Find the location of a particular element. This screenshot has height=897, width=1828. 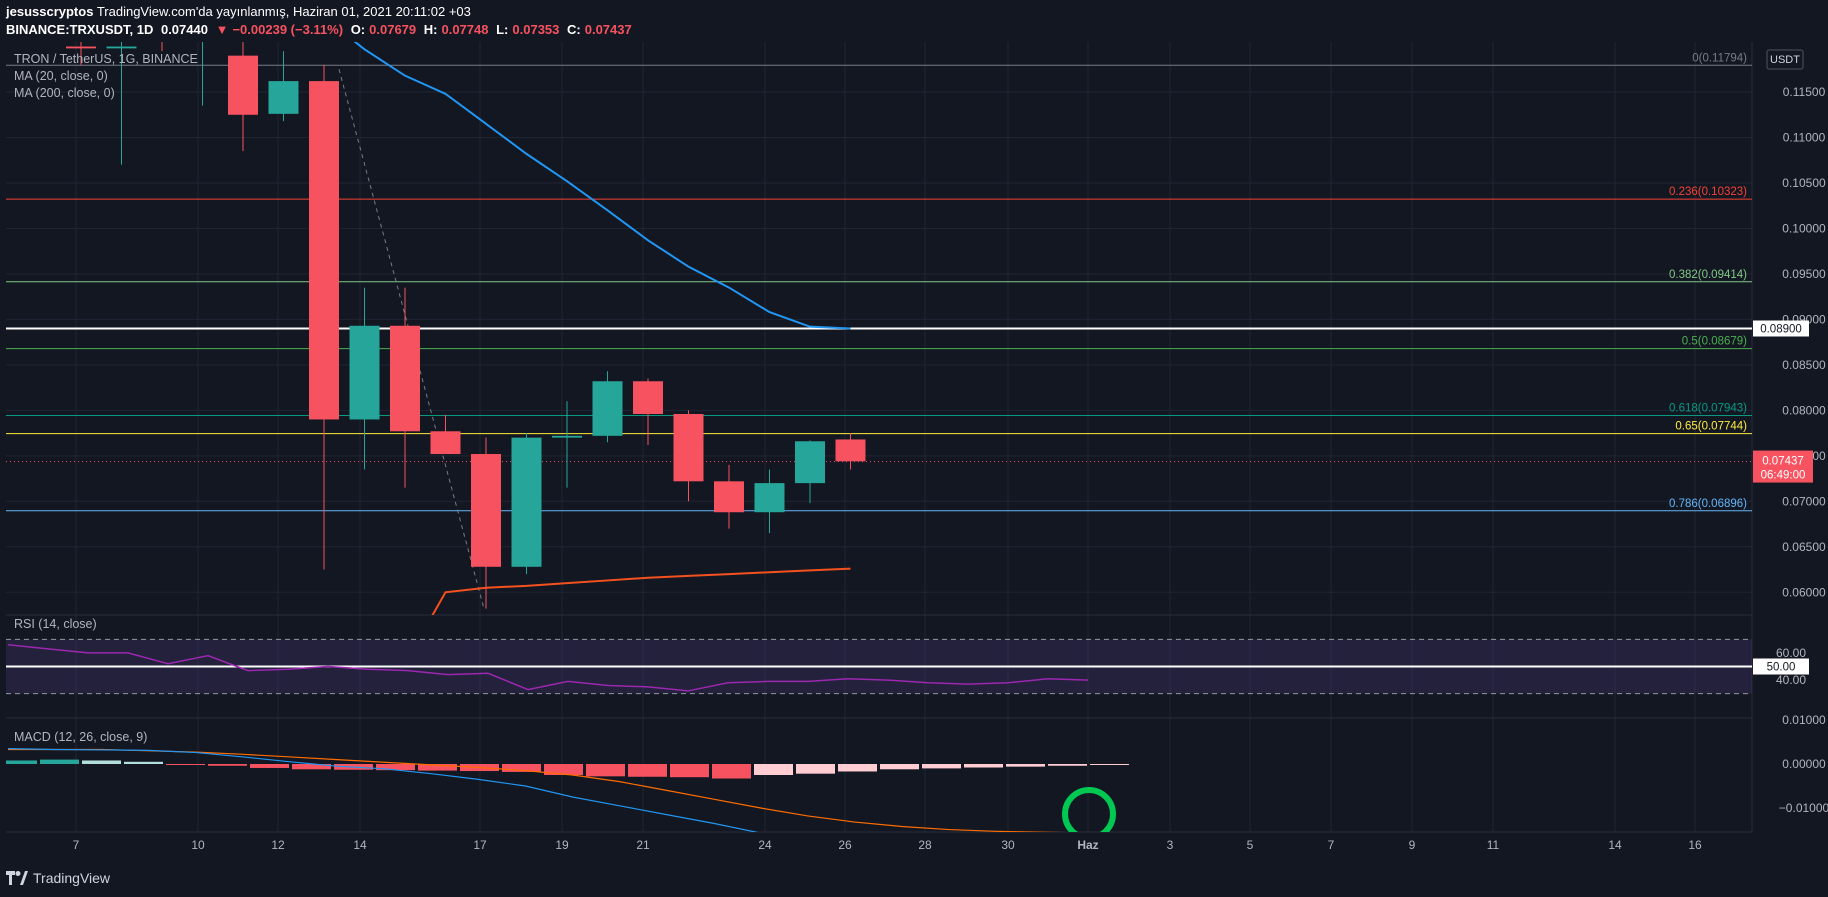

macd-pane is located at coordinates (567, 790).